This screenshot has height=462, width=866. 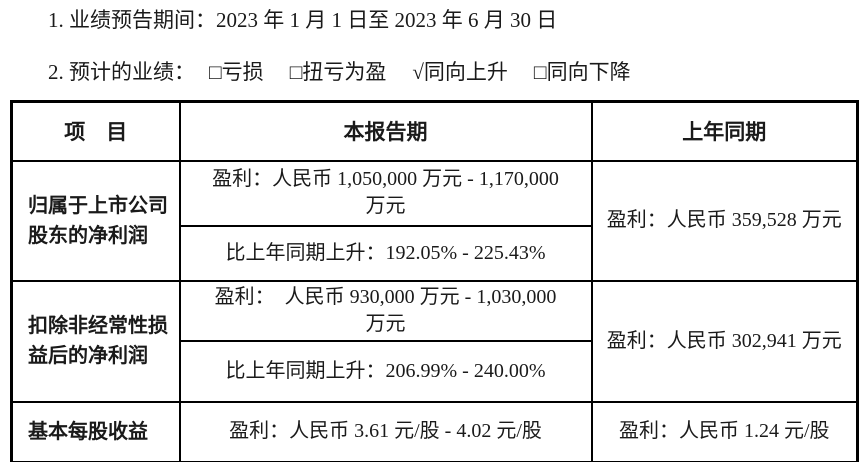 What do you see at coordinates (88, 356) in the screenshot?
I see `label-line: 益后的净利润` at bounding box center [88, 356].